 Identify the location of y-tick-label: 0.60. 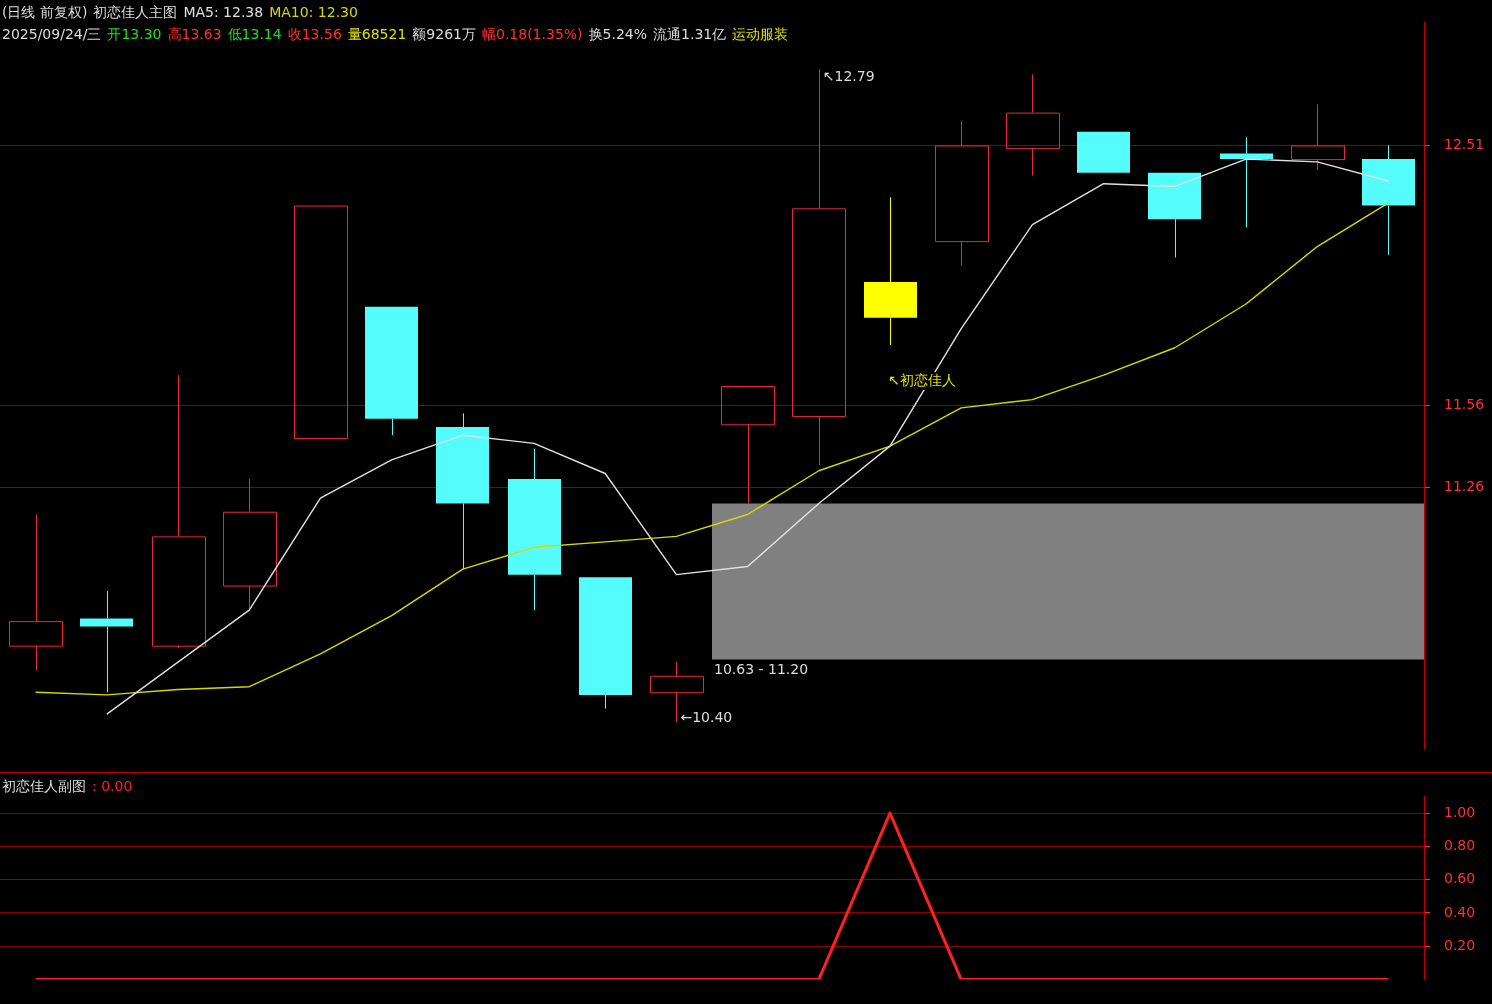
(1460, 878).